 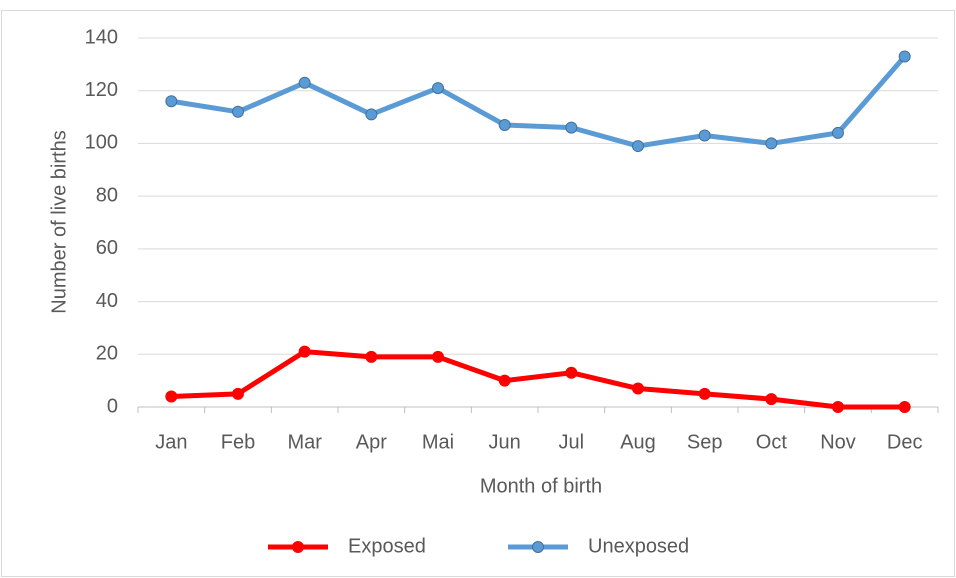 I want to click on x-axis-label: Month of birth, so click(x=541, y=486).